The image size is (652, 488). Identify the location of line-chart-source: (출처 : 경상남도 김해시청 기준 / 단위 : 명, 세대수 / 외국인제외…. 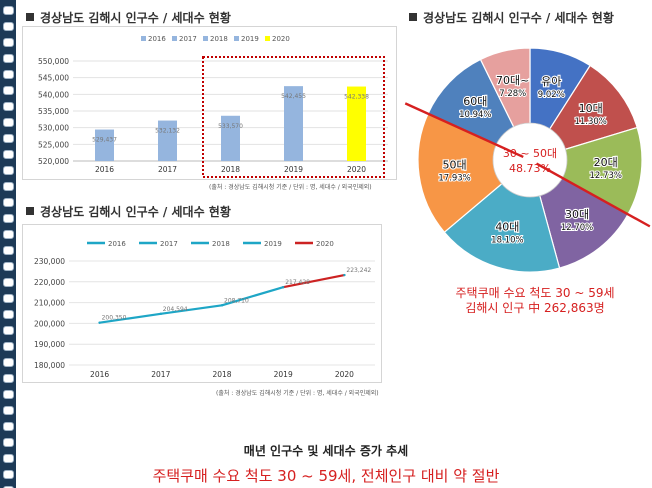
(297, 393).